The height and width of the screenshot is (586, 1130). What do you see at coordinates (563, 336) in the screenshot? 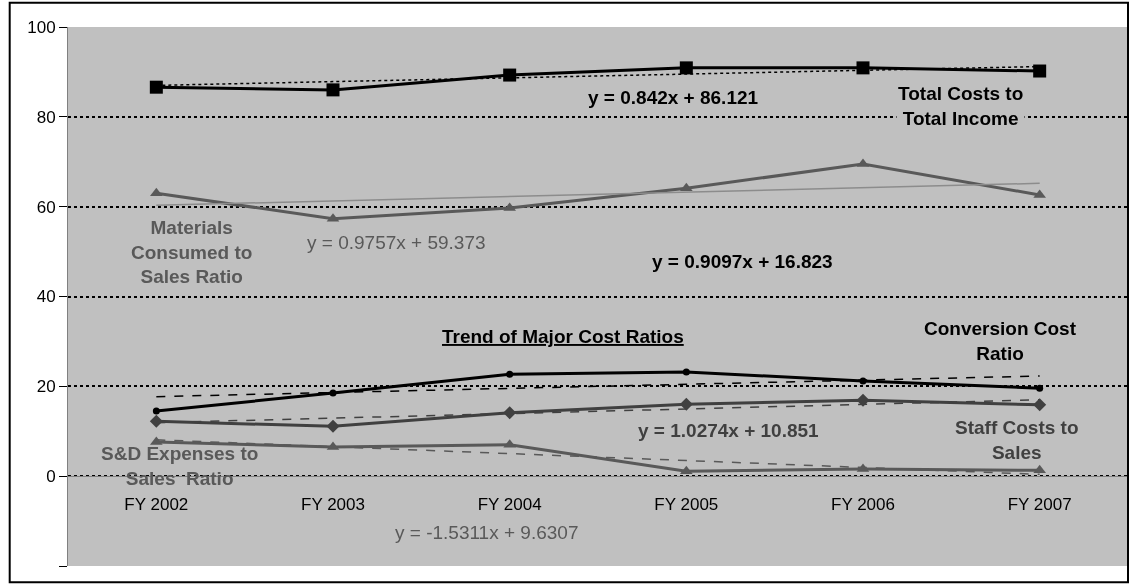
I see `text: Trend of Major Cost Ratios` at bounding box center [563, 336].